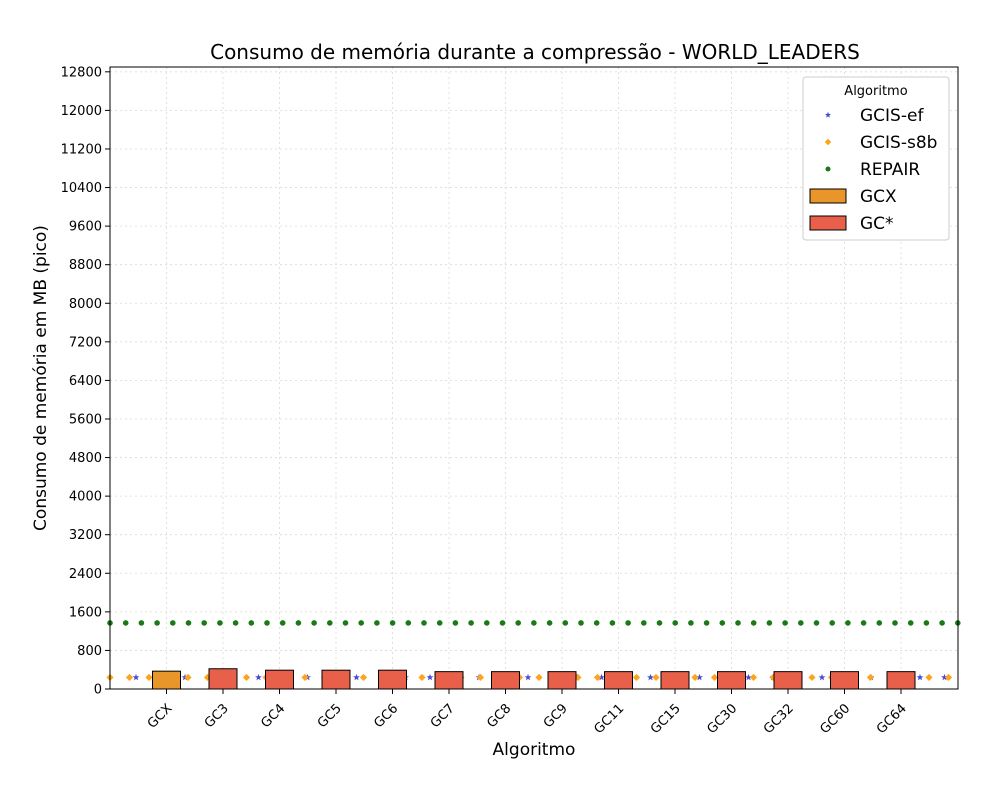 The width and height of the screenshot is (1000, 804). Describe the element at coordinates (892, 719) in the screenshot. I see `x-tick-label: GC64` at that location.